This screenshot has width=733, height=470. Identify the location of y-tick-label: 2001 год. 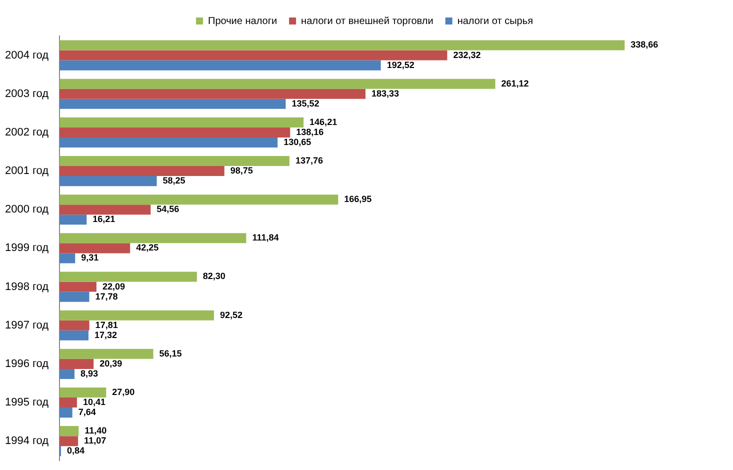
(27, 171).